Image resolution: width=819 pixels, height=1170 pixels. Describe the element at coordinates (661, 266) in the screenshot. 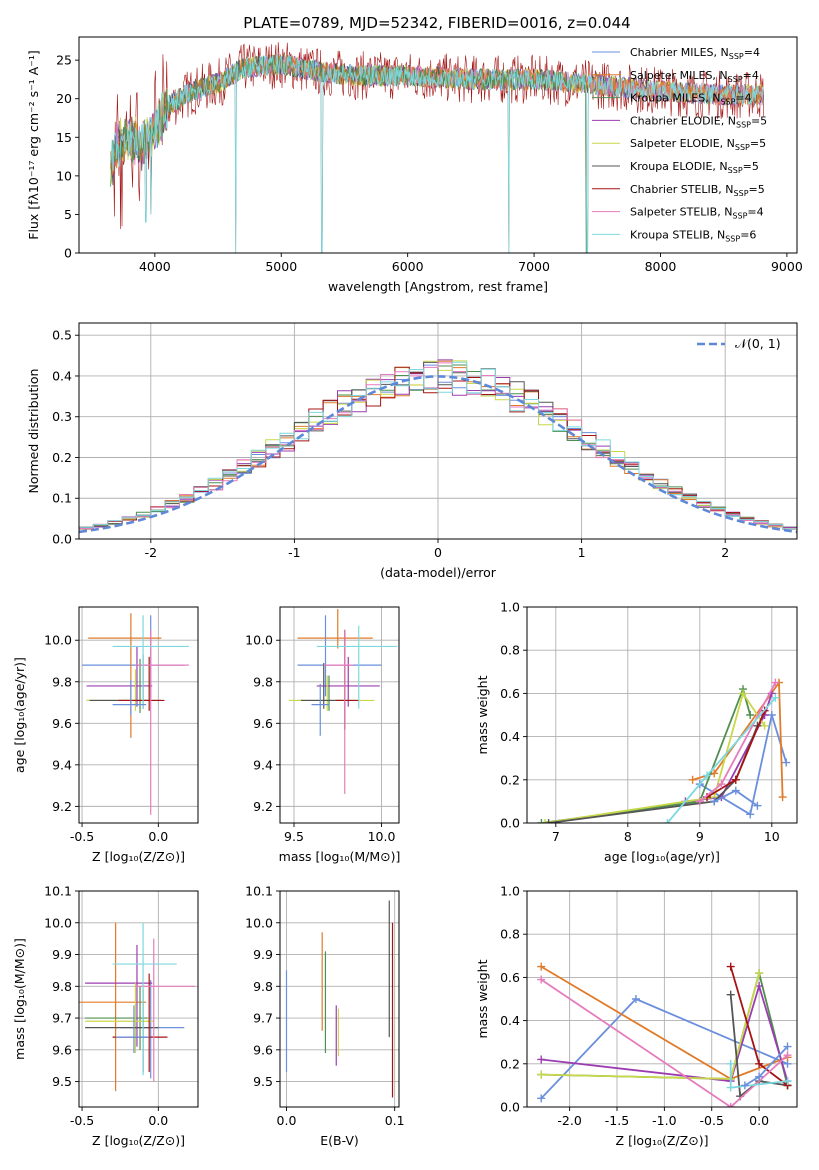

I see `x-tick-label: 8000` at that location.